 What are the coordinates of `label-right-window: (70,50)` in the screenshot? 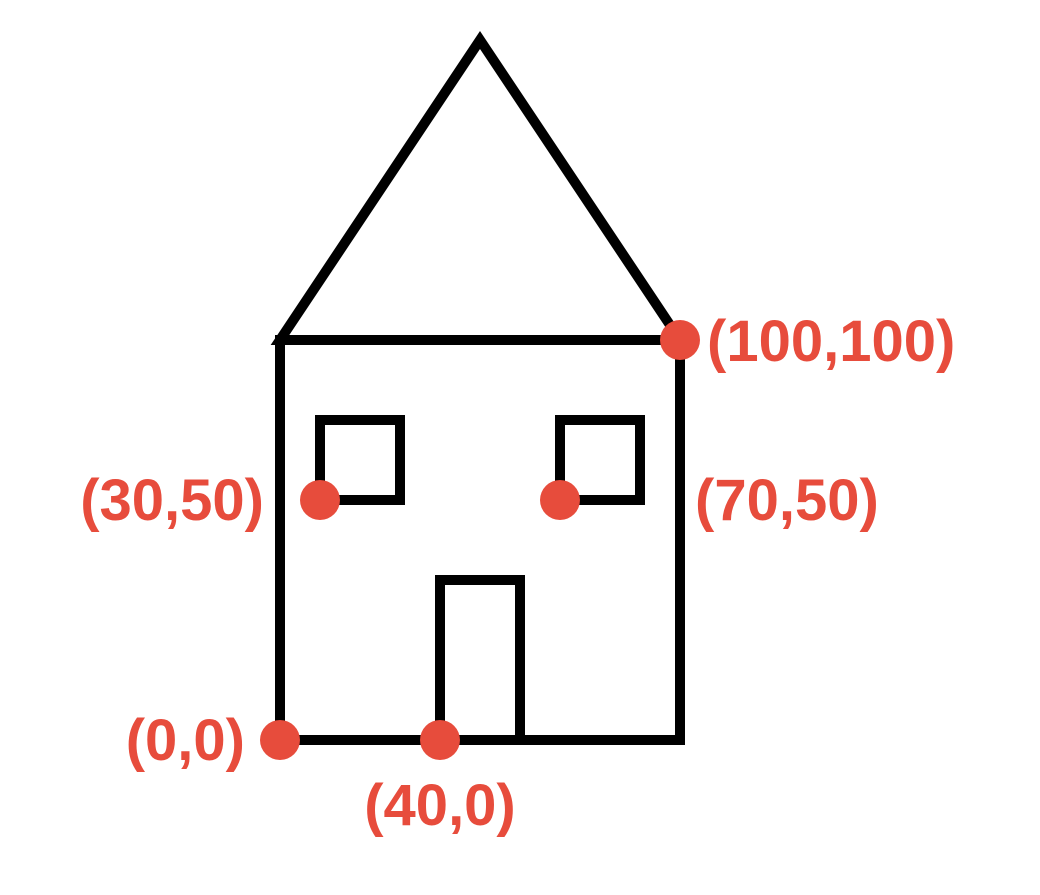 It's located at (787, 500).